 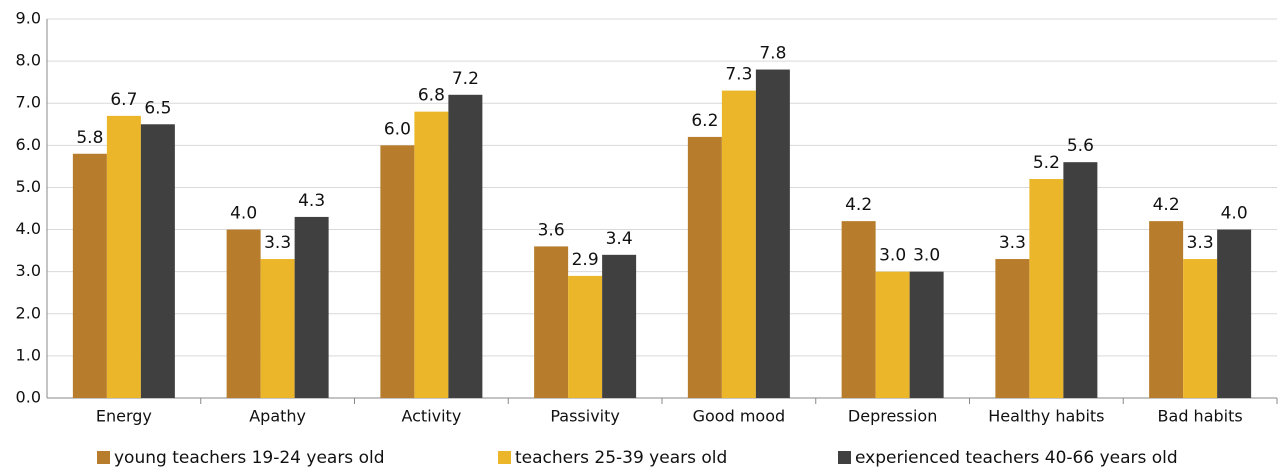 What do you see at coordinates (397, 129) in the screenshot?
I see `value-label: 6.0` at bounding box center [397, 129].